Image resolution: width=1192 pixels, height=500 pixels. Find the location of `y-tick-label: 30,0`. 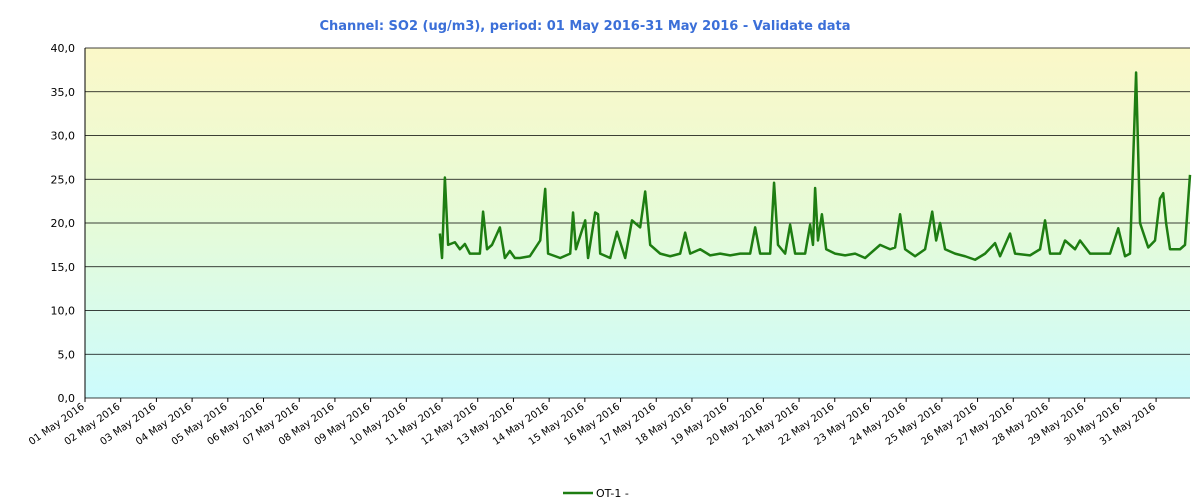

y-tick-label: 30,0 is located at coordinates (63, 136).